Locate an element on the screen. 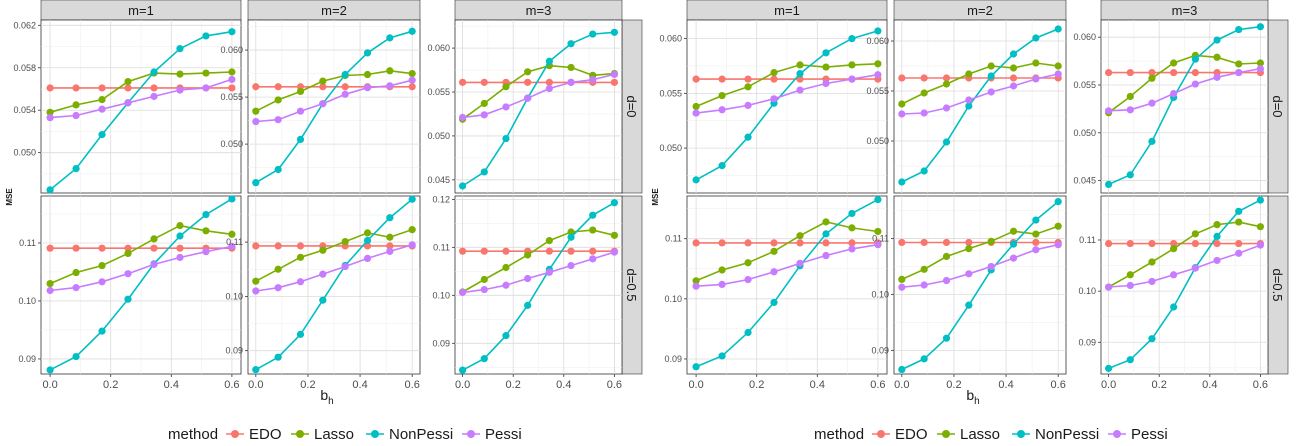 This screenshot has width=1297, height=446. x-axis-title-main: b is located at coordinates (970, 395).